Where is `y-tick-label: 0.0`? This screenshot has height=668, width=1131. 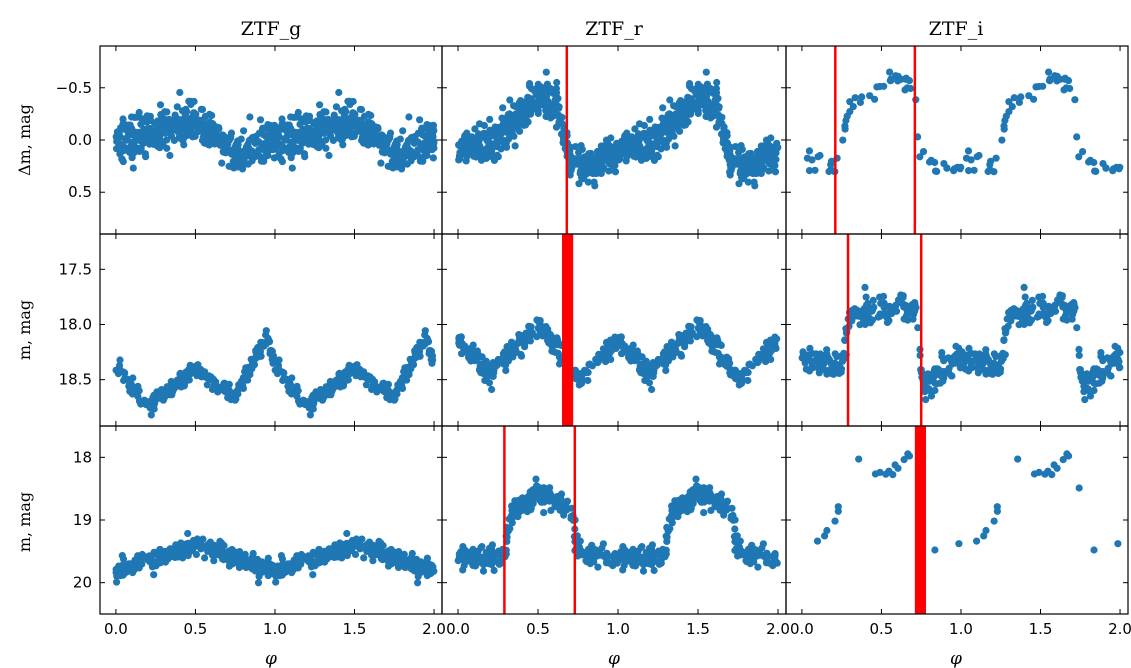
y-tick-label: 0.0 is located at coordinates (80, 140).